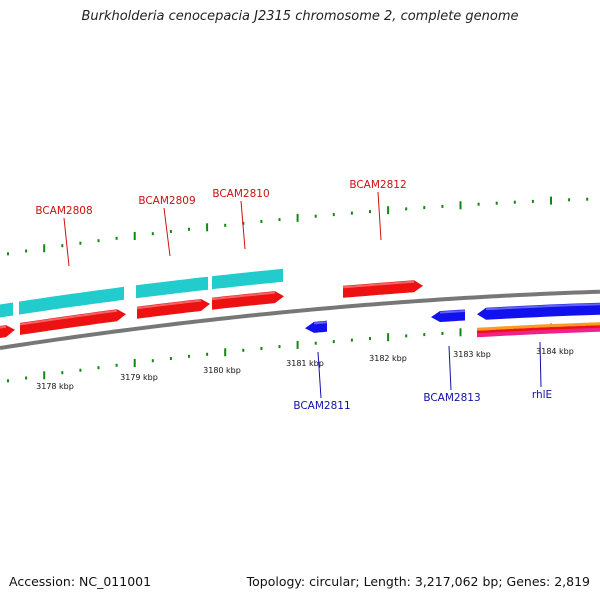 This screenshot has height=600, width=600. Describe the element at coordinates (240, 194) in the screenshot. I see `gene-label-forward: BCAM2810` at that location.